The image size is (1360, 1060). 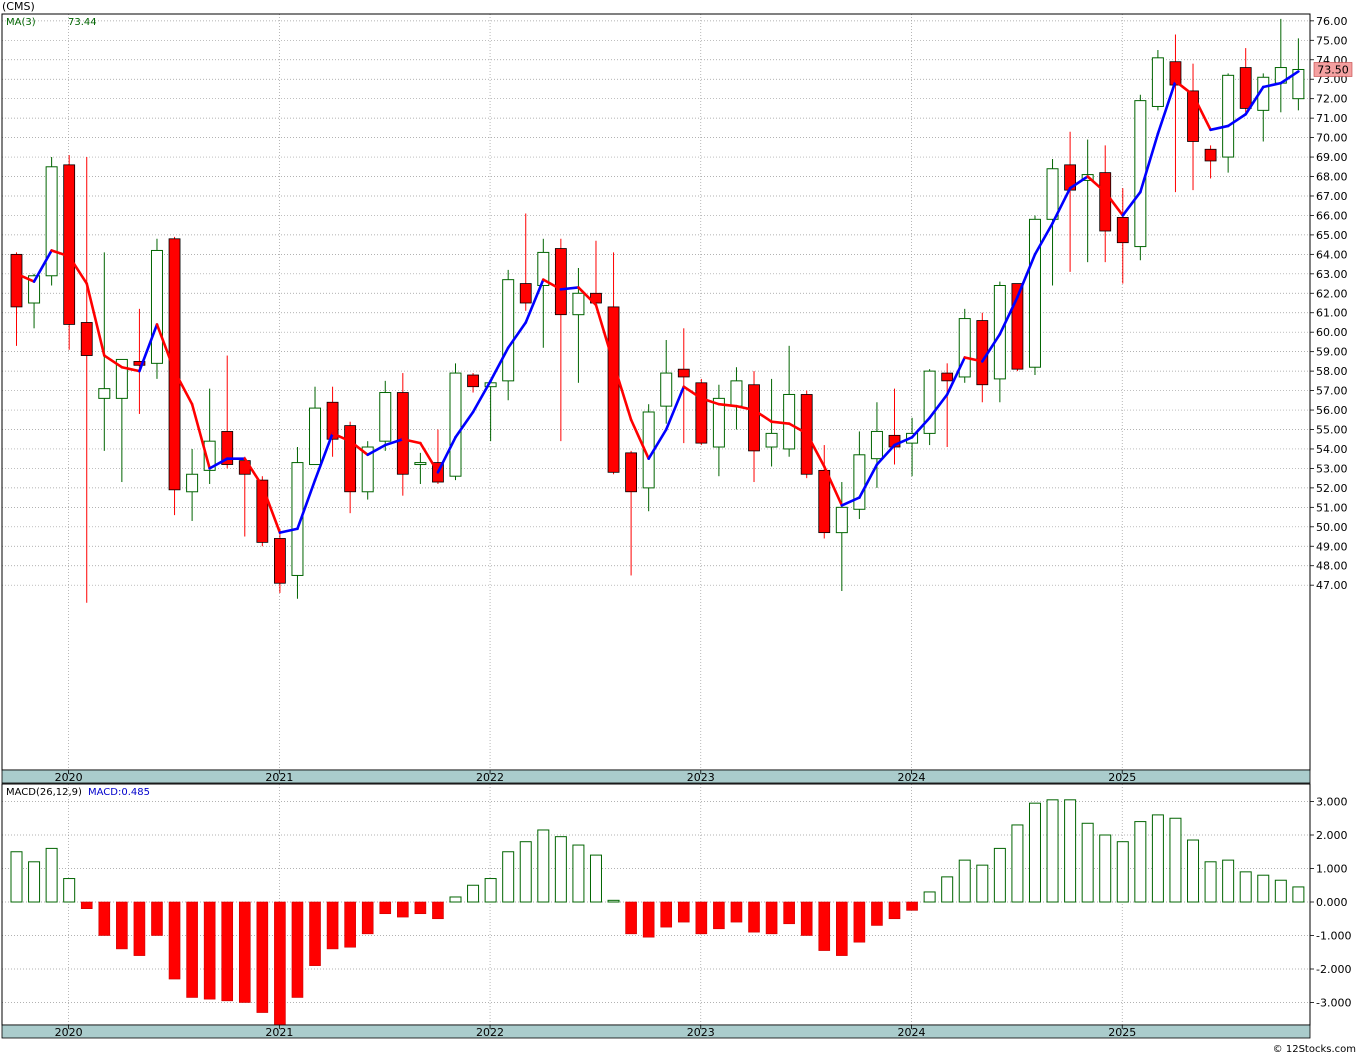 What do you see at coordinates (1332, 566) in the screenshot?
I see `price-tick-label: 48.00` at bounding box center [1332, 566].